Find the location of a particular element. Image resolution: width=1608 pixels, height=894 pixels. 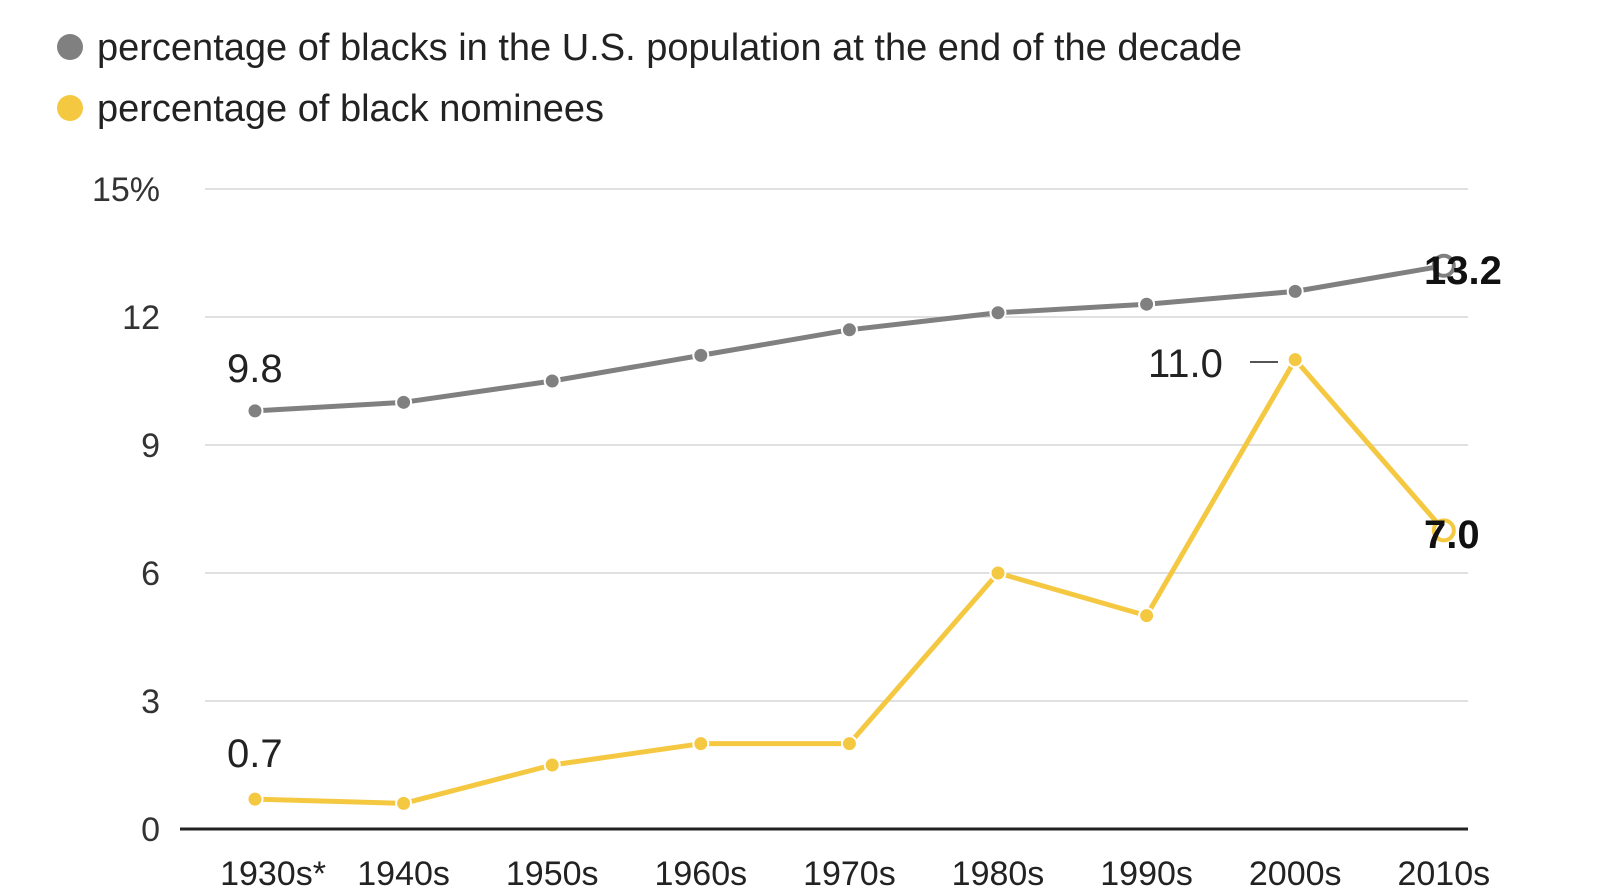

annotation-population-start: 9.8 is located at coordinates (255, 369).